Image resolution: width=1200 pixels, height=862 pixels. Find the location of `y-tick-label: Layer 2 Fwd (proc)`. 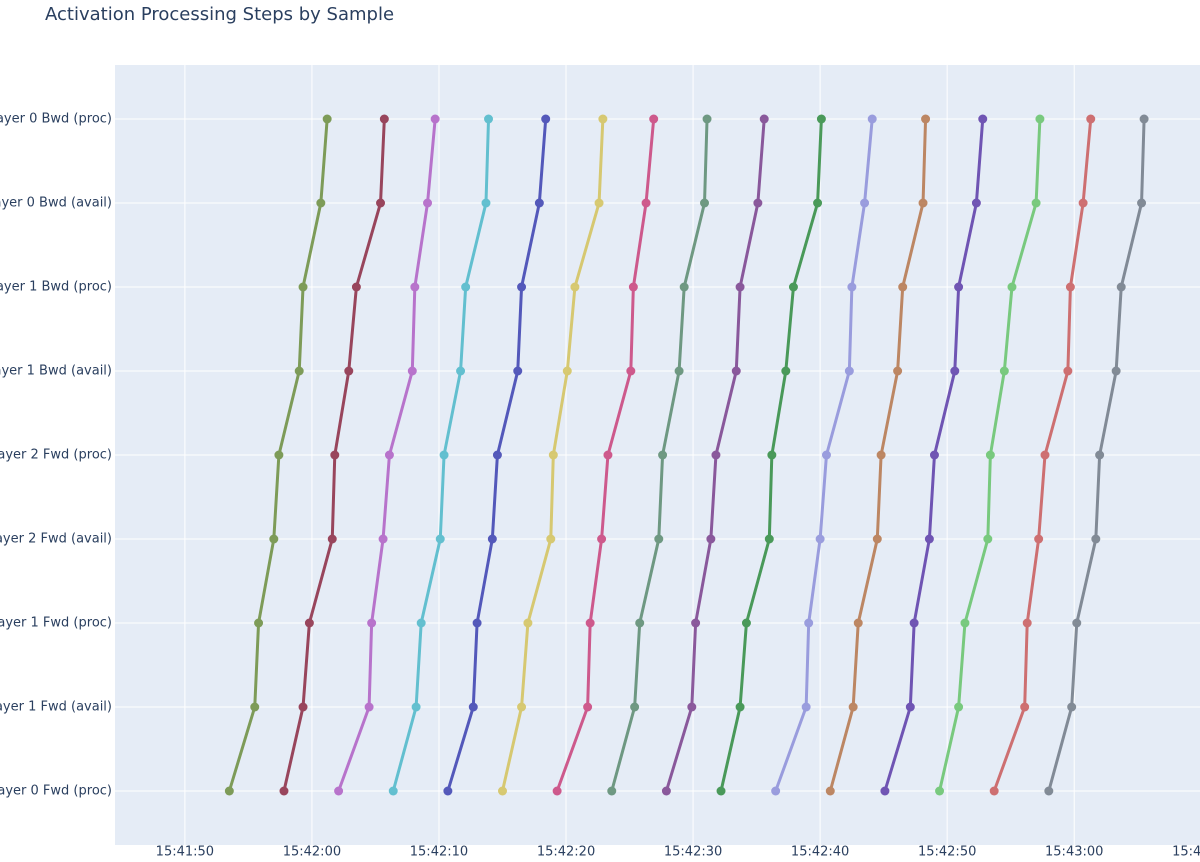

y-tick-label: Layer 2 Fwd (proc) is located at coordinates (56, 455).